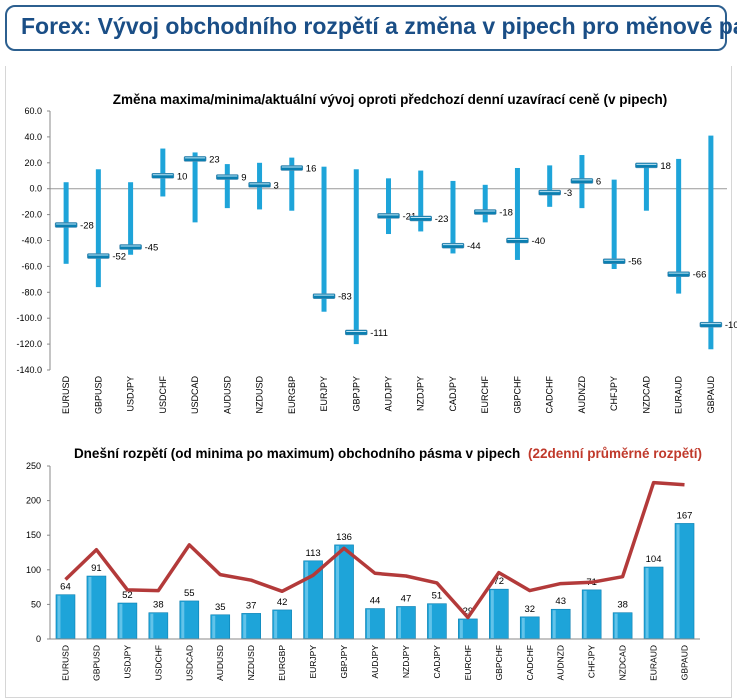 The height and width of the screenshot is (700, 737). What do you see at coordinates (453, 394) in the screenshot?
I see `category-label: CADJPY` at bounding box center [453, 394].